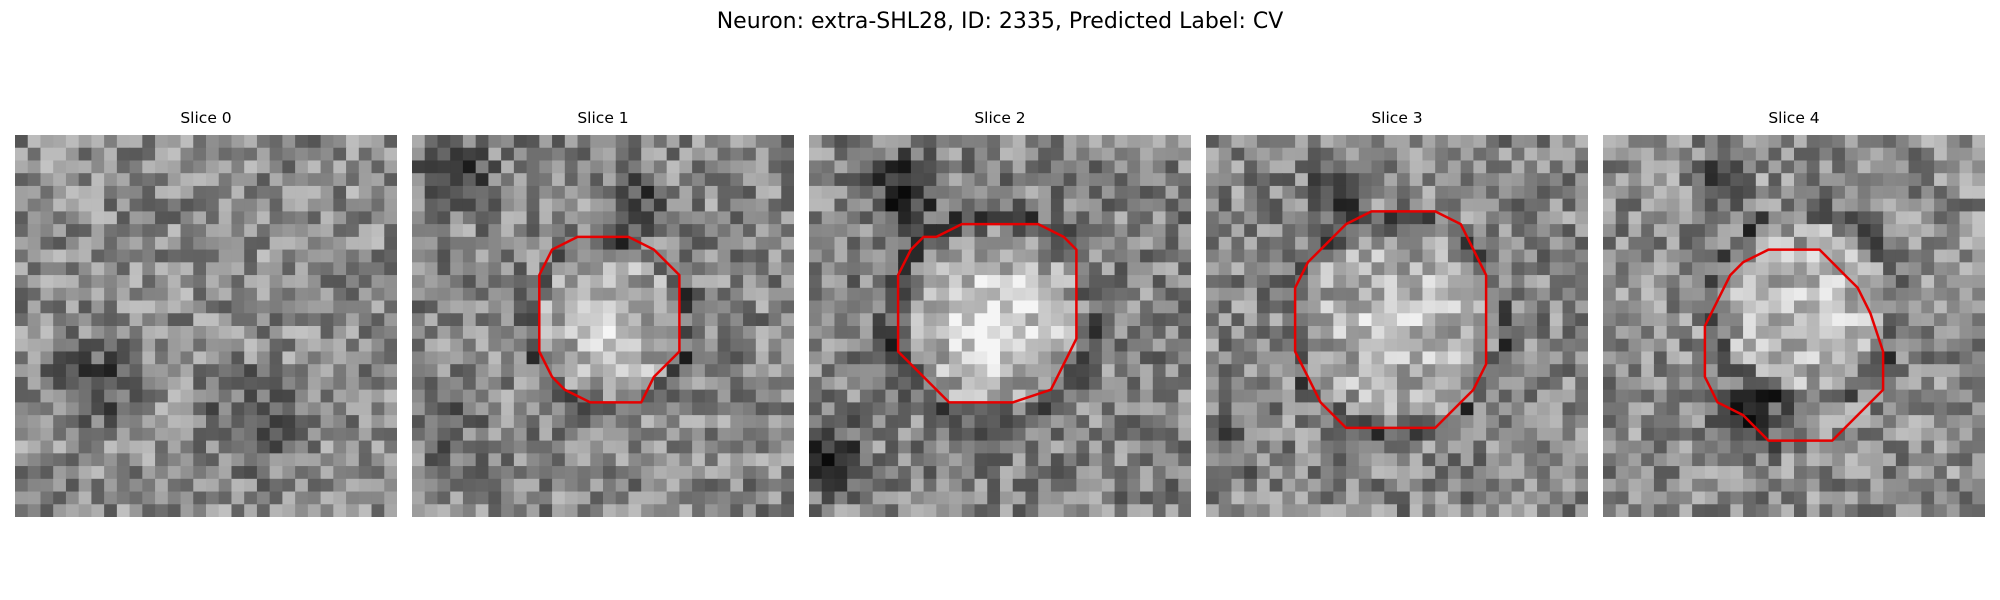 Image resolution: width=2000 pixels, height=600 pixels. What do you see at coordinates (1794, 118) in the screenshot?
I see `slice-title-4: Slice 4` at bounding box center [1794, 118].